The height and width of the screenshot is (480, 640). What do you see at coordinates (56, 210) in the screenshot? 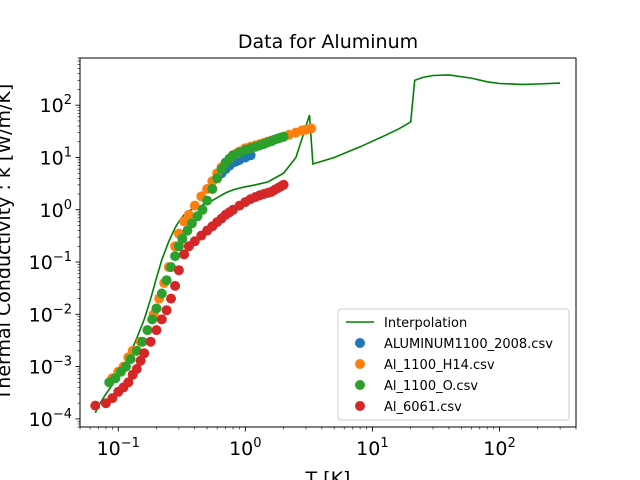
I see `y-tick-label: 10⁰` at bounding box center [56, 210].